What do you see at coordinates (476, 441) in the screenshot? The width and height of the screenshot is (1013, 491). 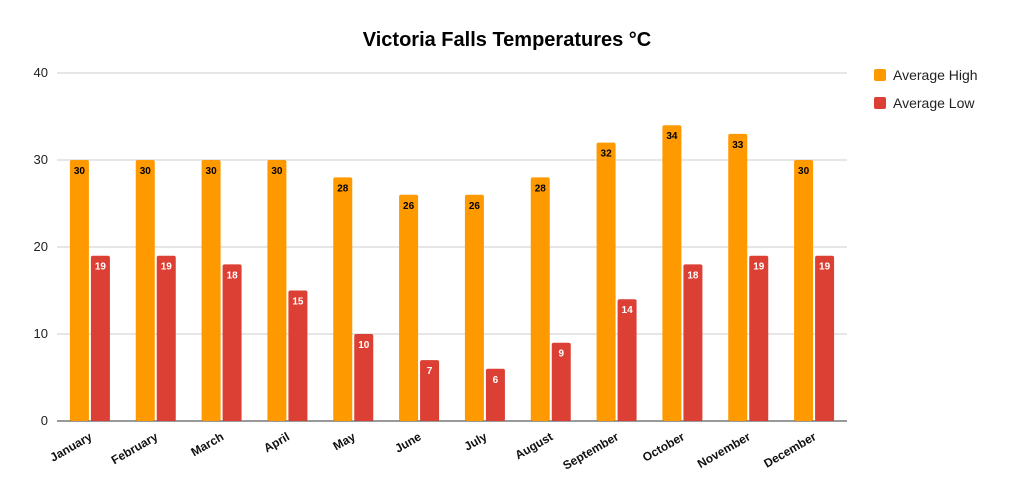 I see `x-tick-label: July` at bounding box center [476, 441].